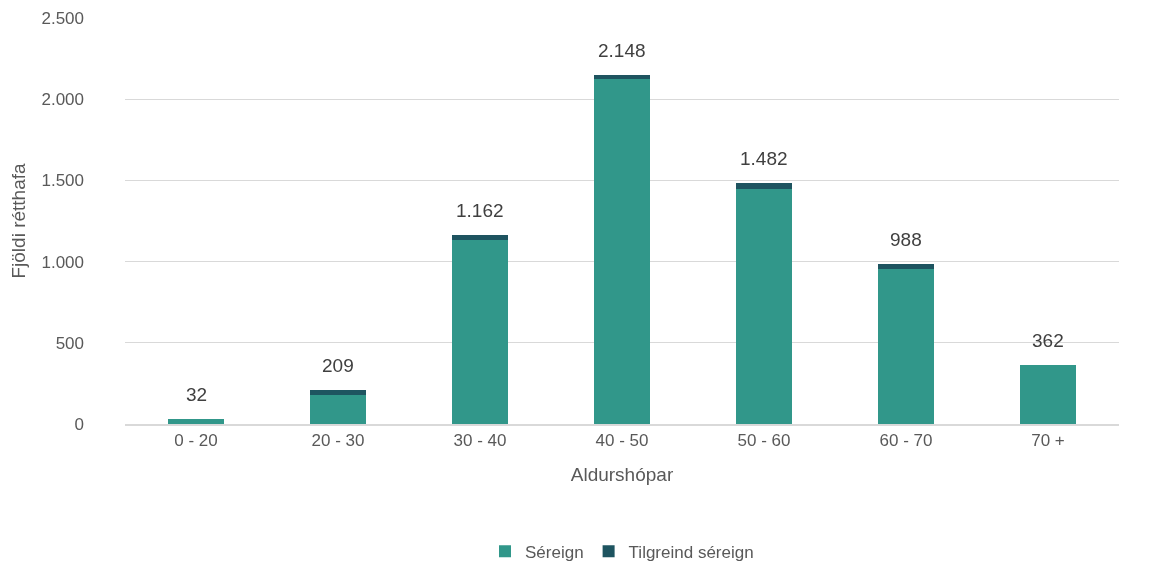  What do you see at coordinates (338, 365) in the screenshot?
I see `total-label: 209` at bounding box center [338, 365].